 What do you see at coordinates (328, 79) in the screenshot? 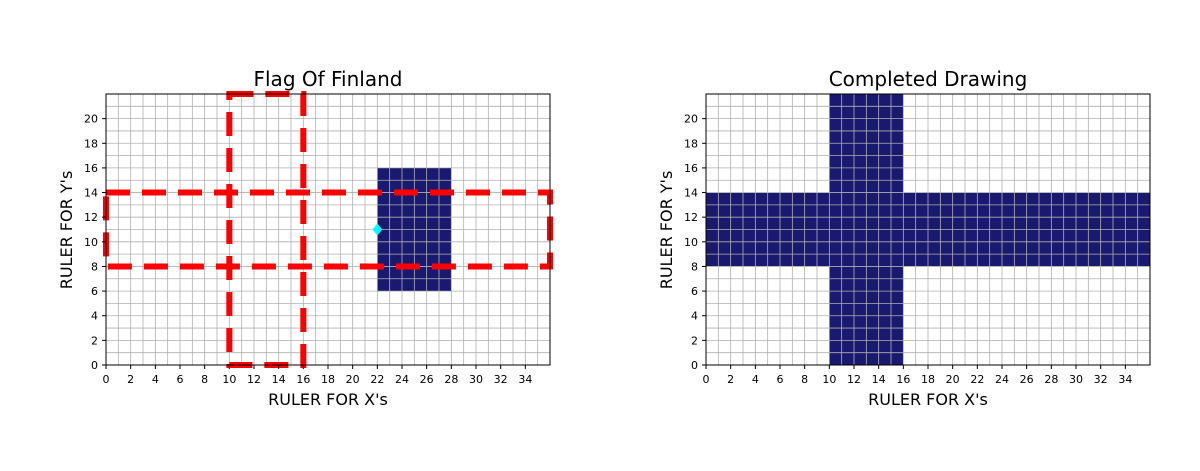
I see `chart-title: Flag Of Finland` at bounding box center [328, 79].